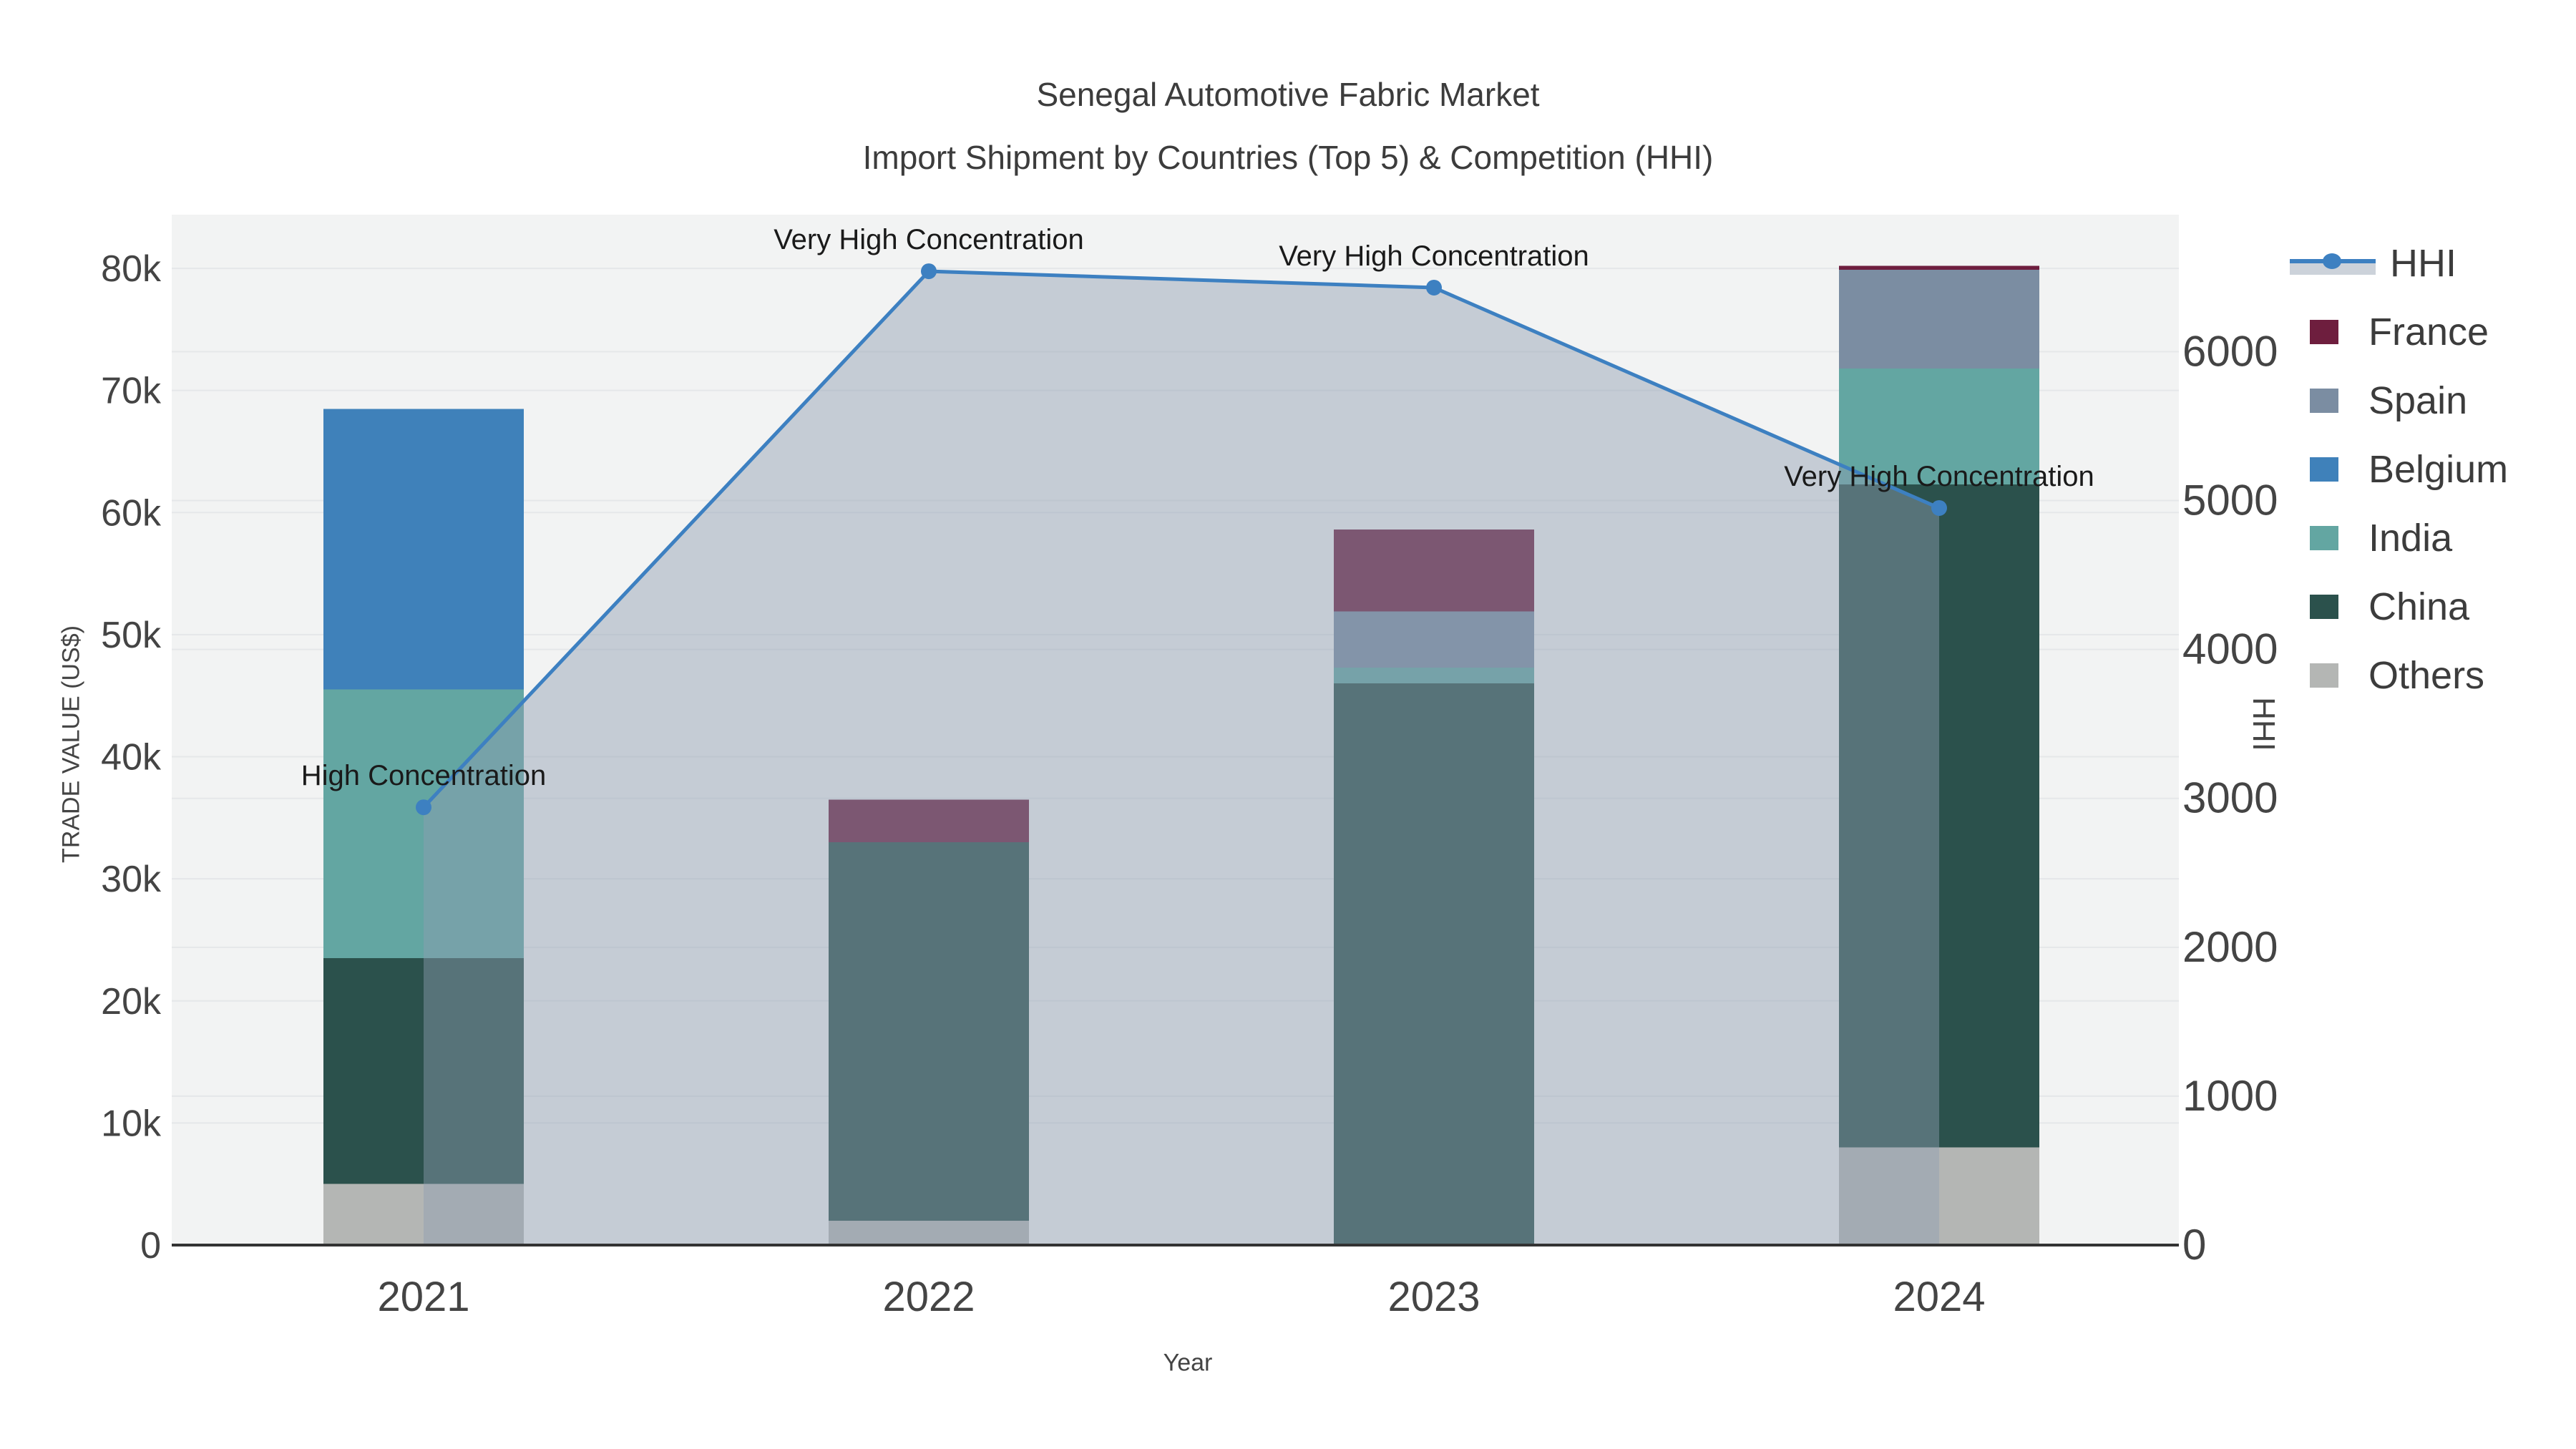 This screenshot has height=1449, width=2576. Describe the element at coordinates (131, 635) in the screenshot. I see `y-left-tick-50k: 50k` at that location.